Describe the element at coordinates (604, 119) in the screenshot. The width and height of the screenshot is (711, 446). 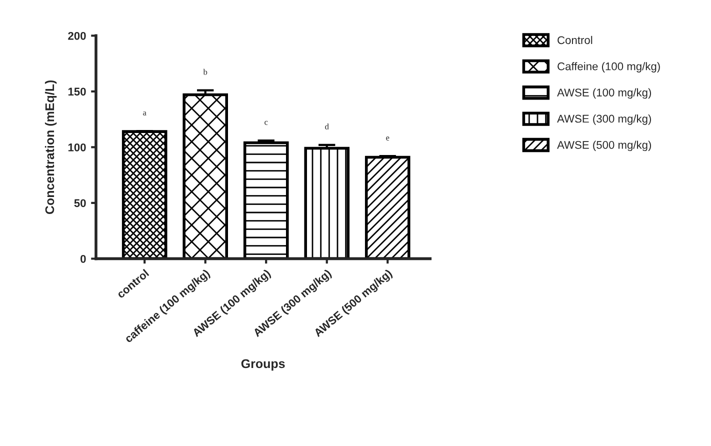
I see `legend-label: AWSE (300 mg/kg)` at that location.